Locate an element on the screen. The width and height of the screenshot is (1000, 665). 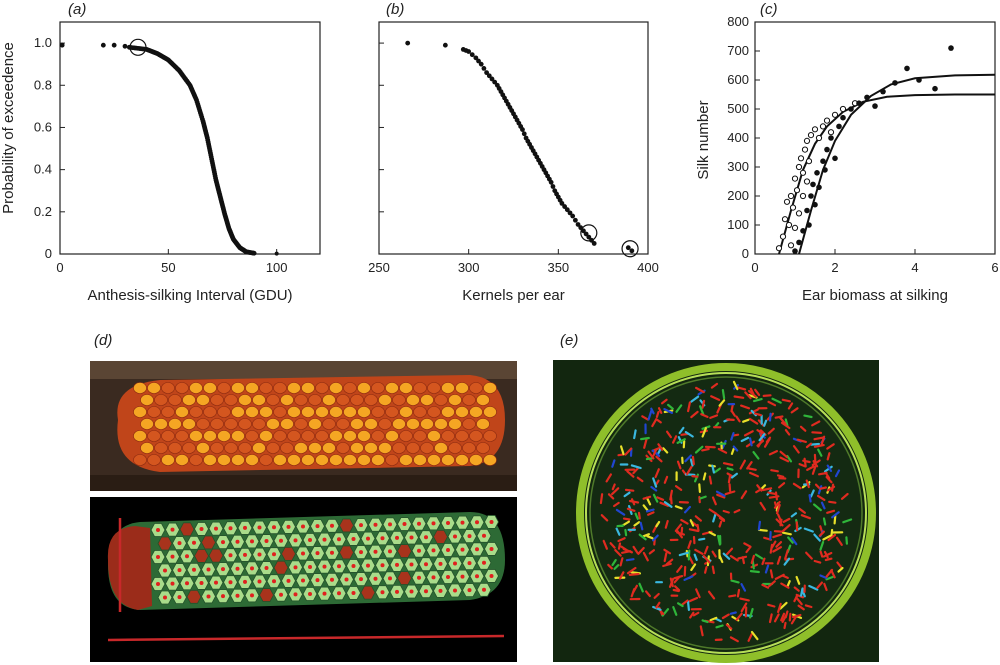
highlight-circle-b is located at coordinates (630, 249).